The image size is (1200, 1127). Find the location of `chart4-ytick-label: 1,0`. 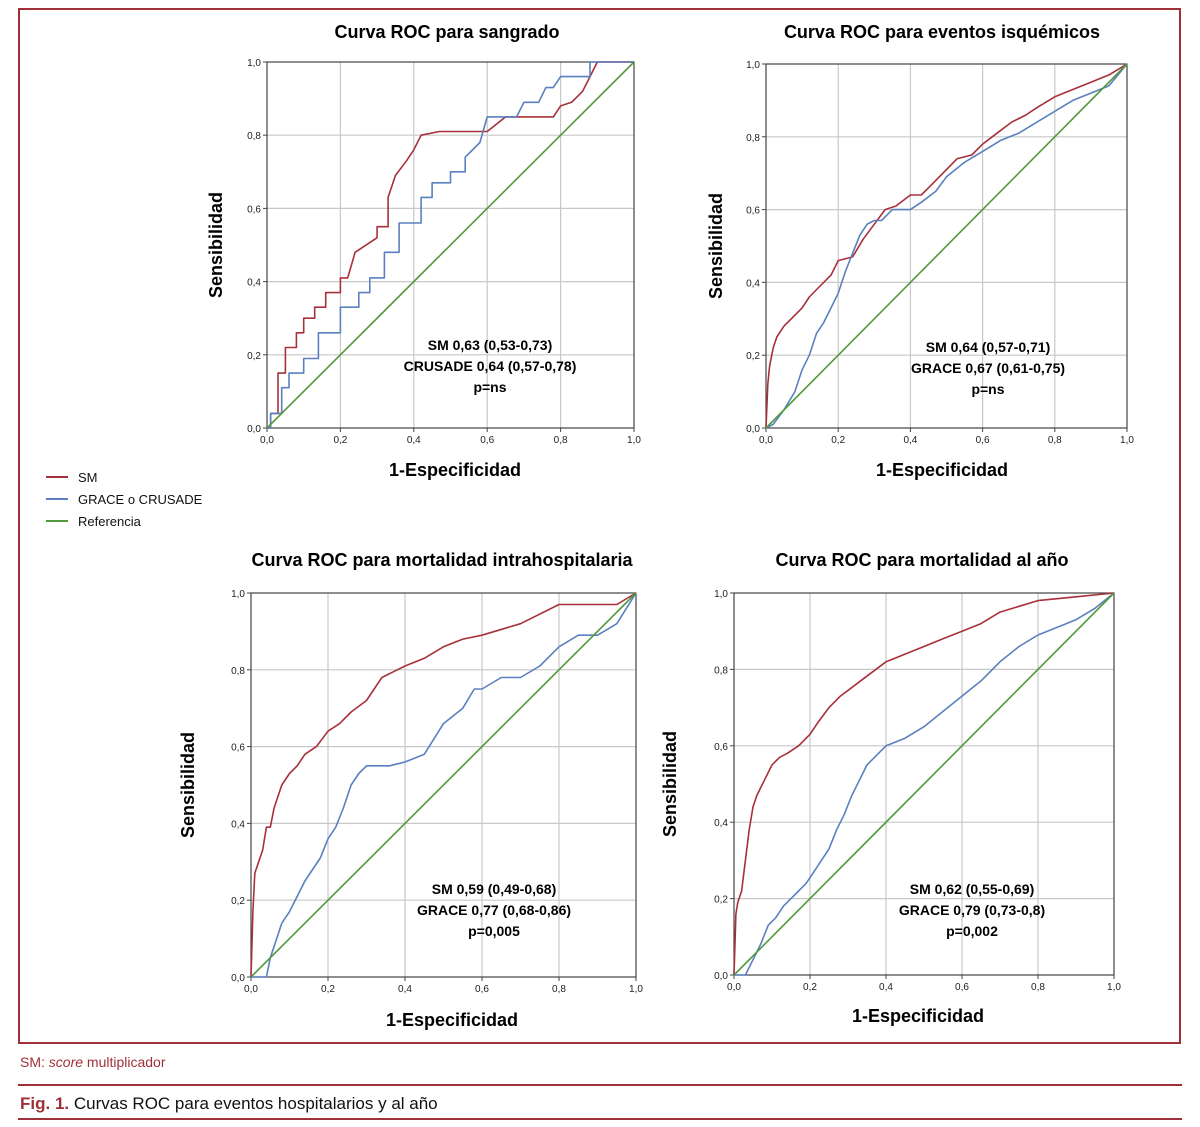

chart4-ytick-label: 1,0 is located at coordinates (721, 594).